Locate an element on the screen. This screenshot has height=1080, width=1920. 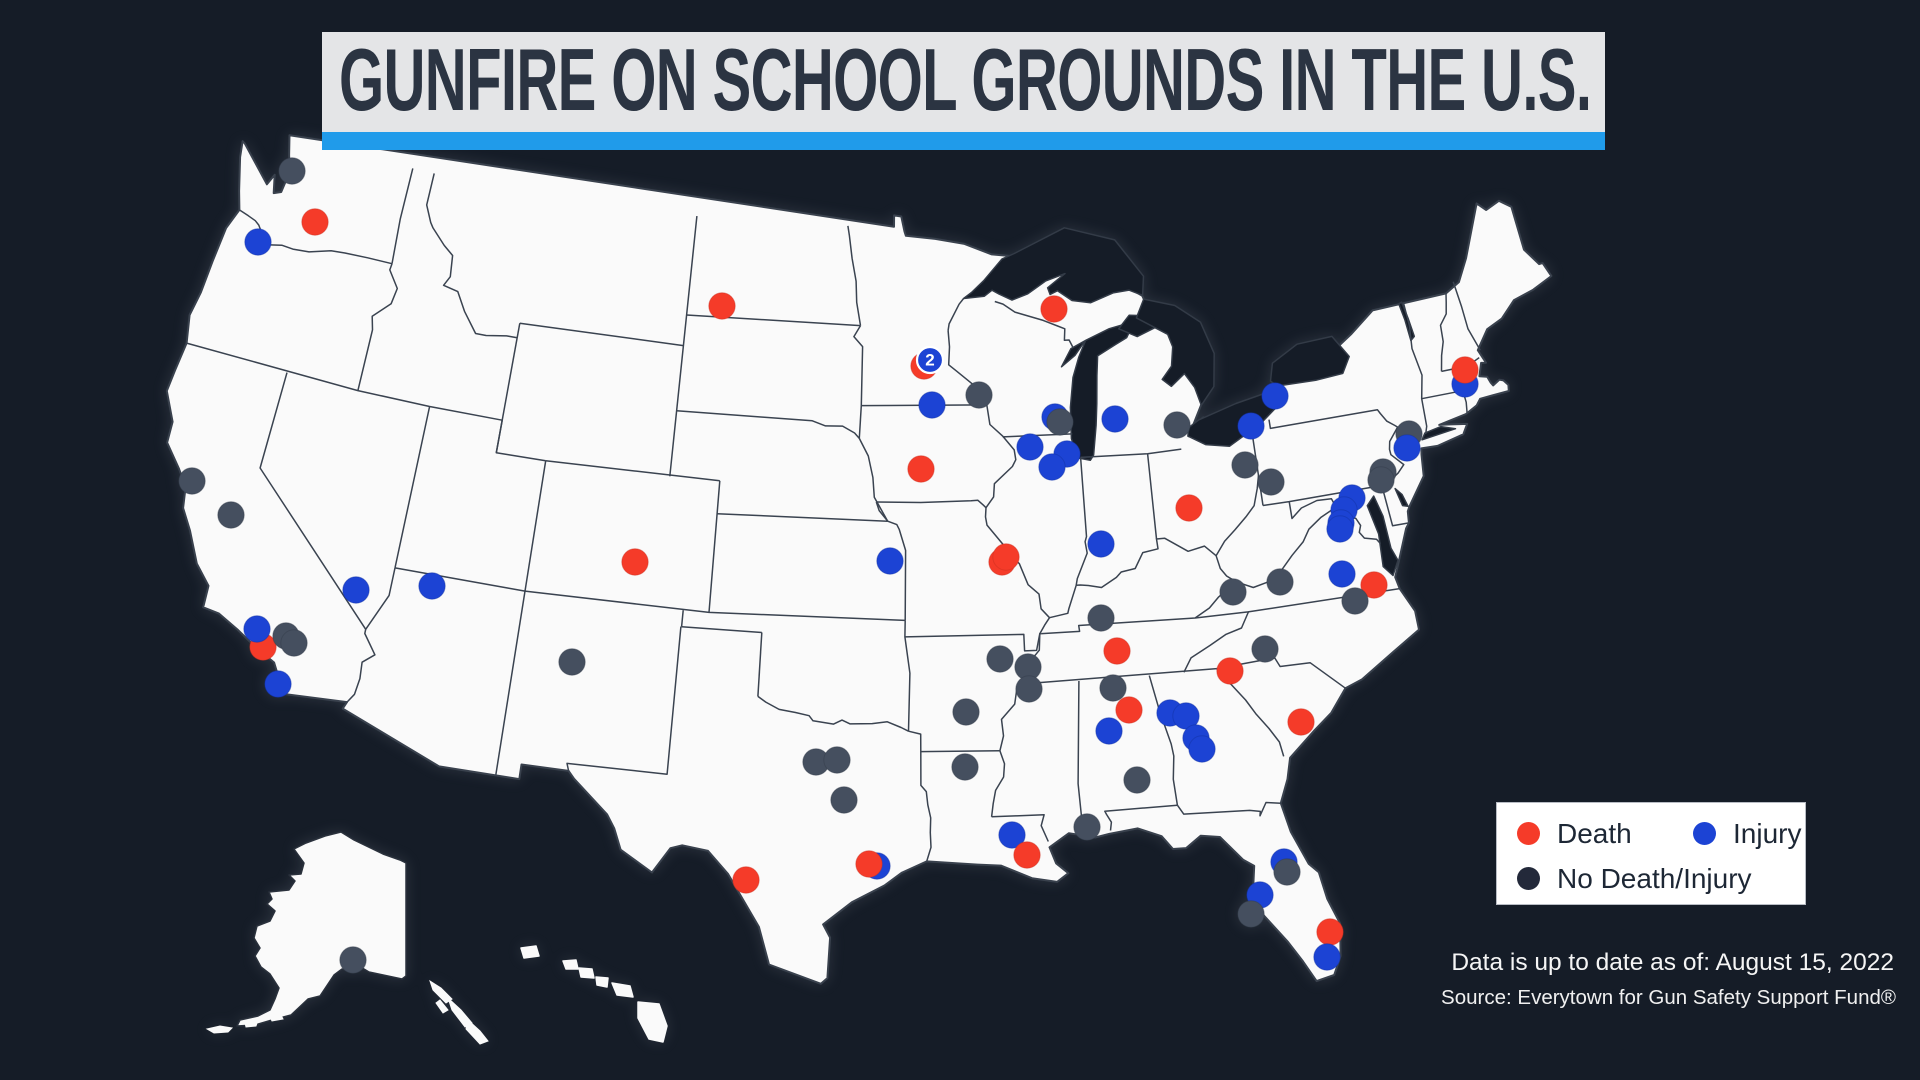
svg-text: 2 is located at coordinates (929, 360).